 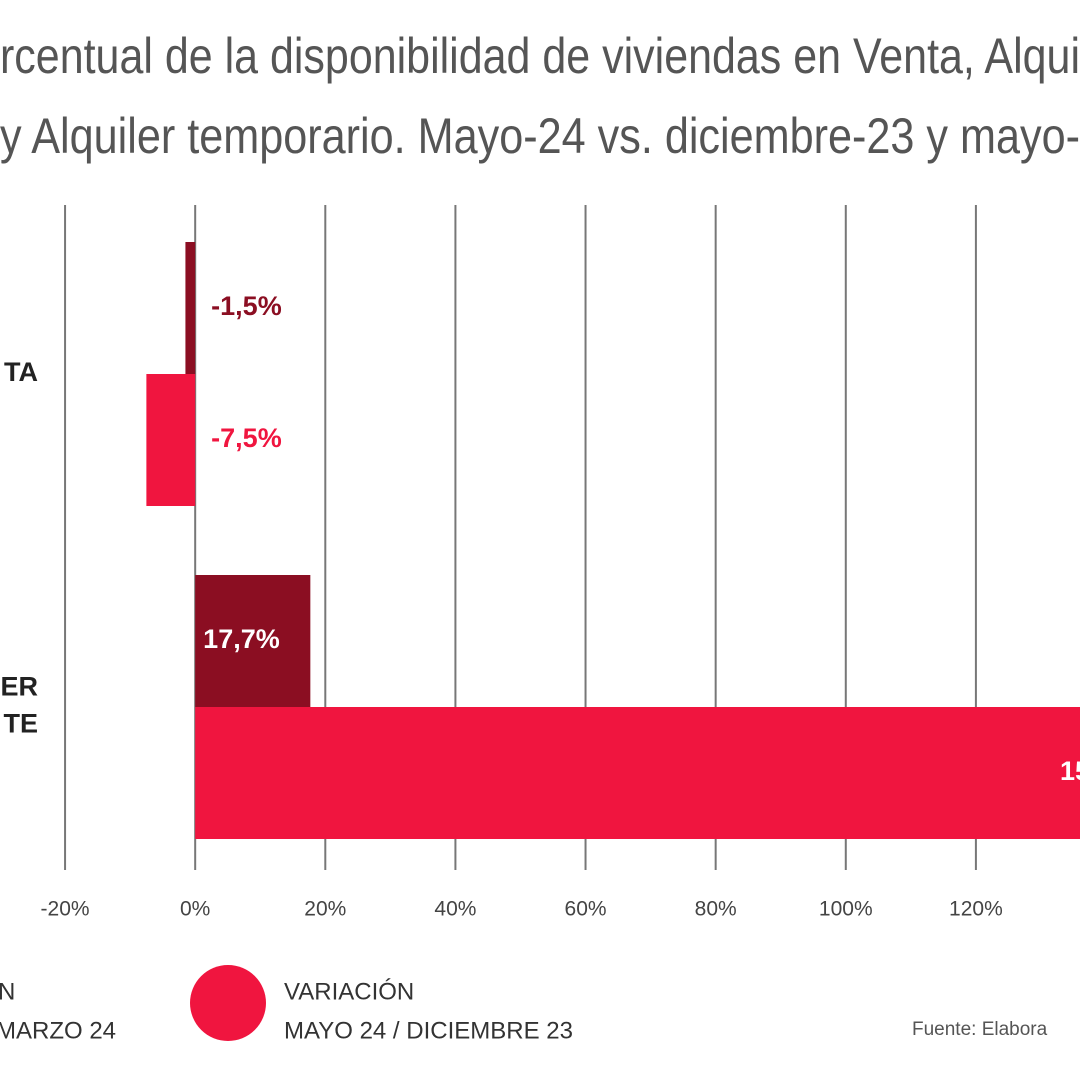 What do you see at coordinates (1070, 771) in the screenshot?
I see `value-label: 155` at bounding box center [1070, 771].